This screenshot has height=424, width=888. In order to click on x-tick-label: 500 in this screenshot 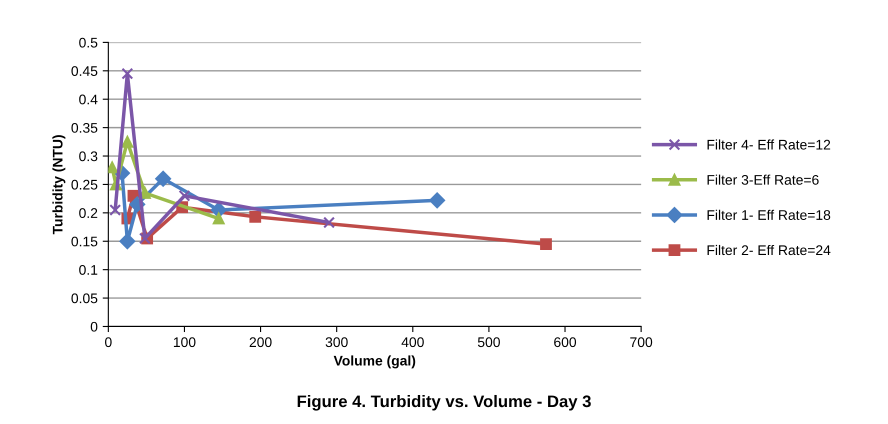, I will do `click(489, 342)`.